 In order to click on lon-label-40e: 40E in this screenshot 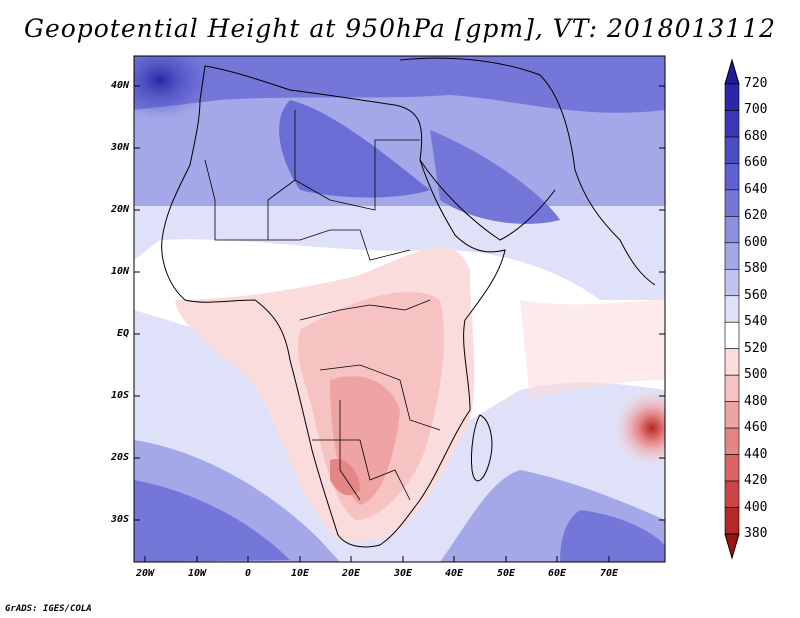, I will do `click(454, 573)`.